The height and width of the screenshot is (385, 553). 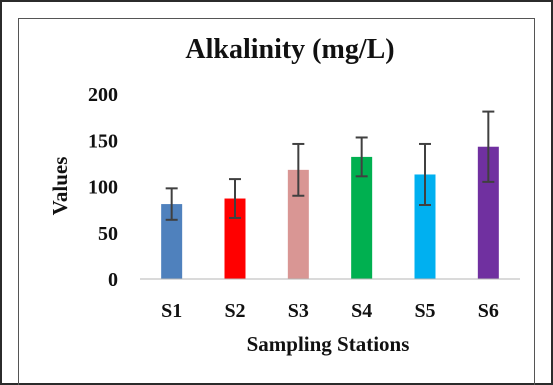 I want to click on bar-s4, so click(x=362, y=217).